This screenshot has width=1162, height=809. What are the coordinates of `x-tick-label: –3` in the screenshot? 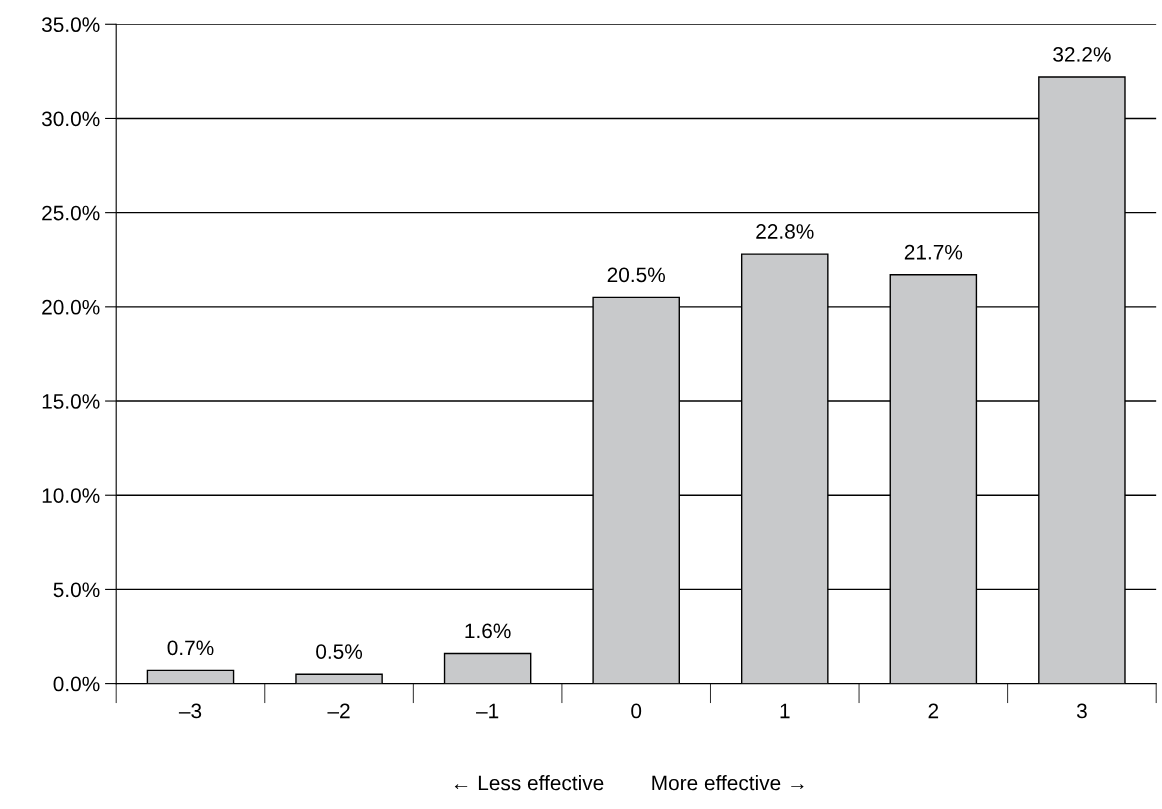 It's located at (190, 711).